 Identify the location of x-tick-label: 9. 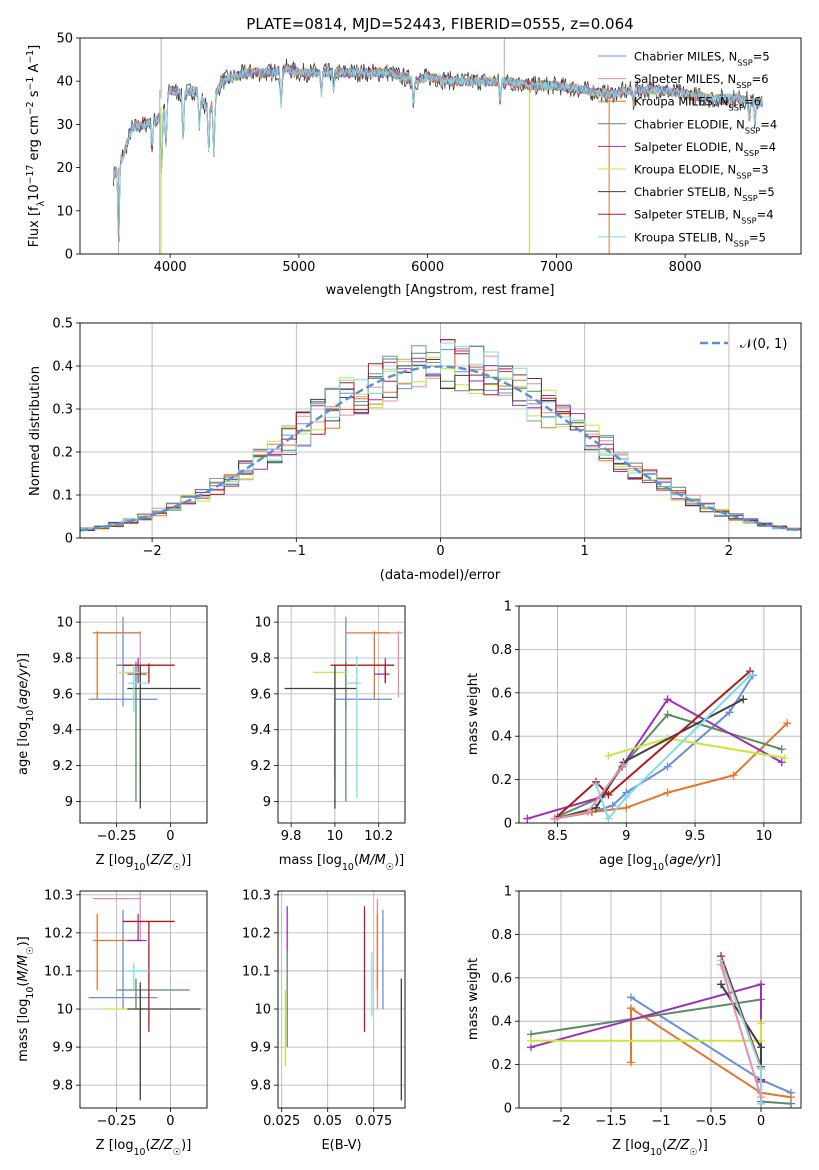
(626, 836).